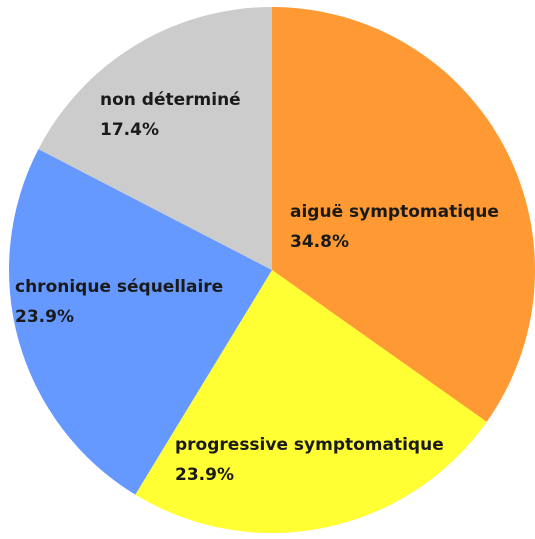  Describe the element at coordinates (319, 242) in the screenshot. I see `slice-value: 34.8%` at that location.